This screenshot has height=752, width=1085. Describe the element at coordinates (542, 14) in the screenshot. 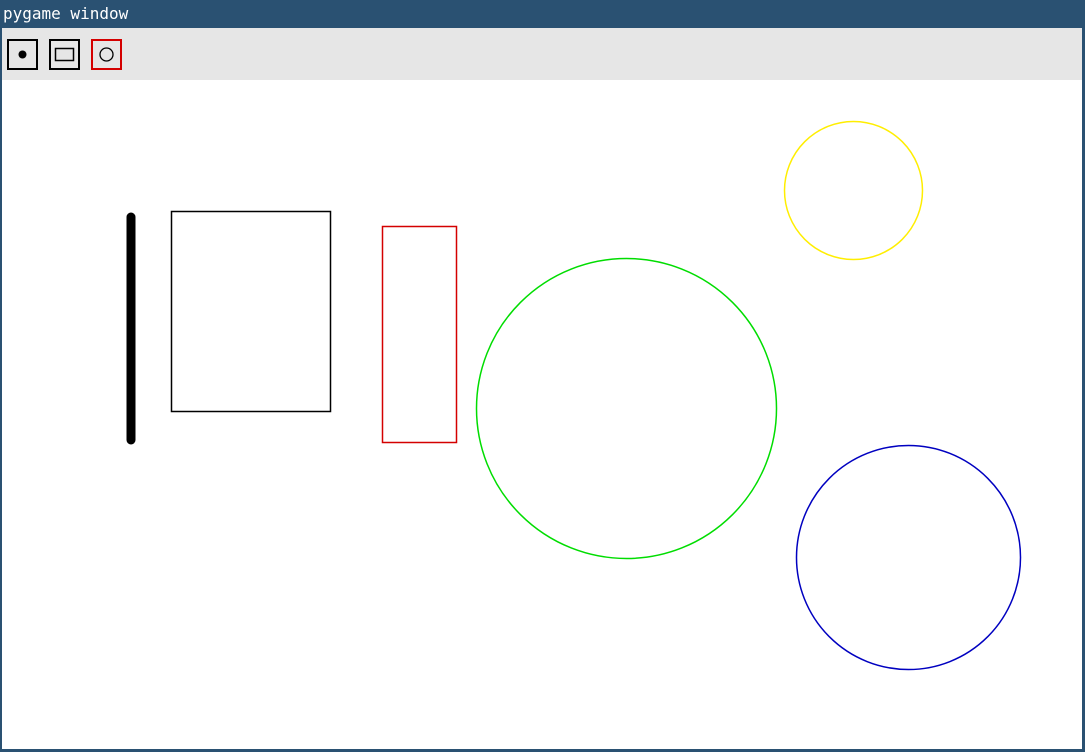

I see `title-bar: pygame window` at that location.